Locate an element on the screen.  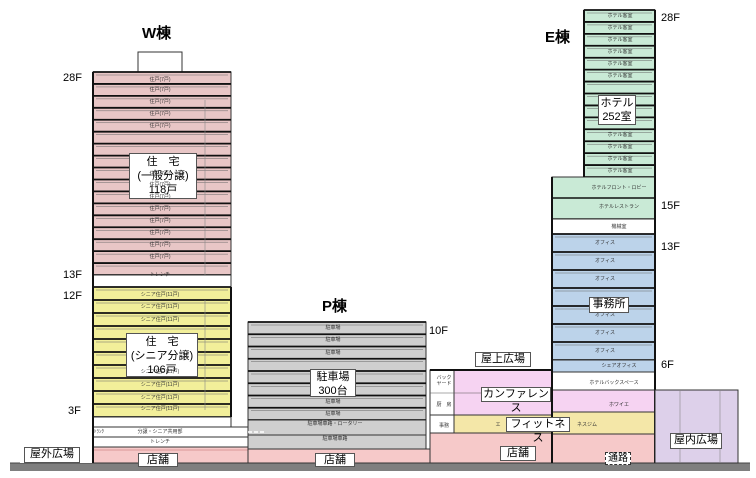
p-ramp-label: 駐車場車路・ロータリー is located at coordinates (335, 424).